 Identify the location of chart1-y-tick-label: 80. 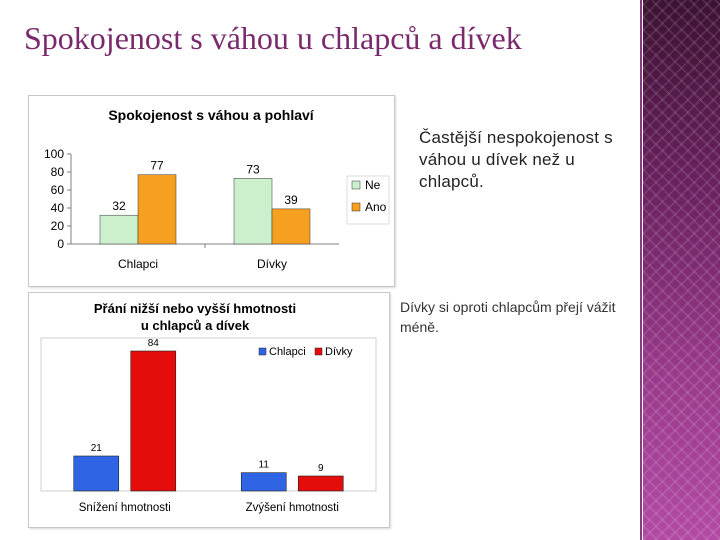
(58, 172).